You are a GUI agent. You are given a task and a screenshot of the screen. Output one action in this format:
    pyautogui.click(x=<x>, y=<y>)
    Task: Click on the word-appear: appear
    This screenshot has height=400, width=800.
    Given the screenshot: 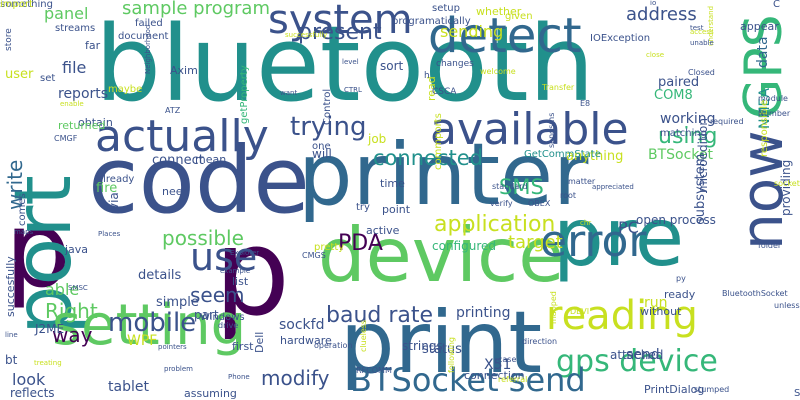 What is the action you would take?
    pyautogui.click(x=759, y=26)
    